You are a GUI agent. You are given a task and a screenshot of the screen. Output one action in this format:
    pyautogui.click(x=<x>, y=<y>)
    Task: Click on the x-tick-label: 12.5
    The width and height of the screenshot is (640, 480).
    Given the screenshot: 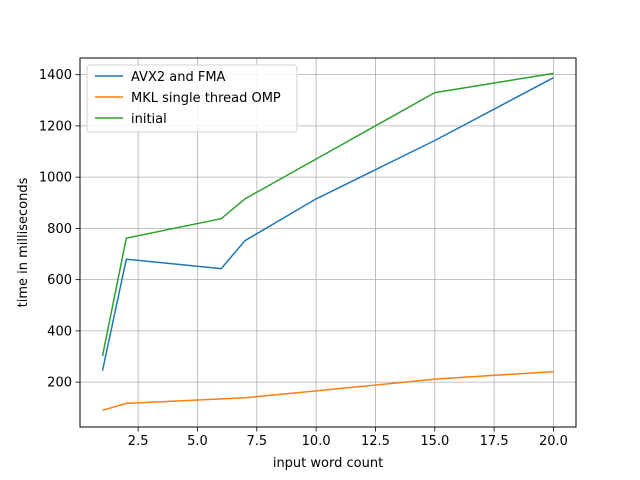 What is the action you would take?
    pyautogui.click(x=375, y=441)
    